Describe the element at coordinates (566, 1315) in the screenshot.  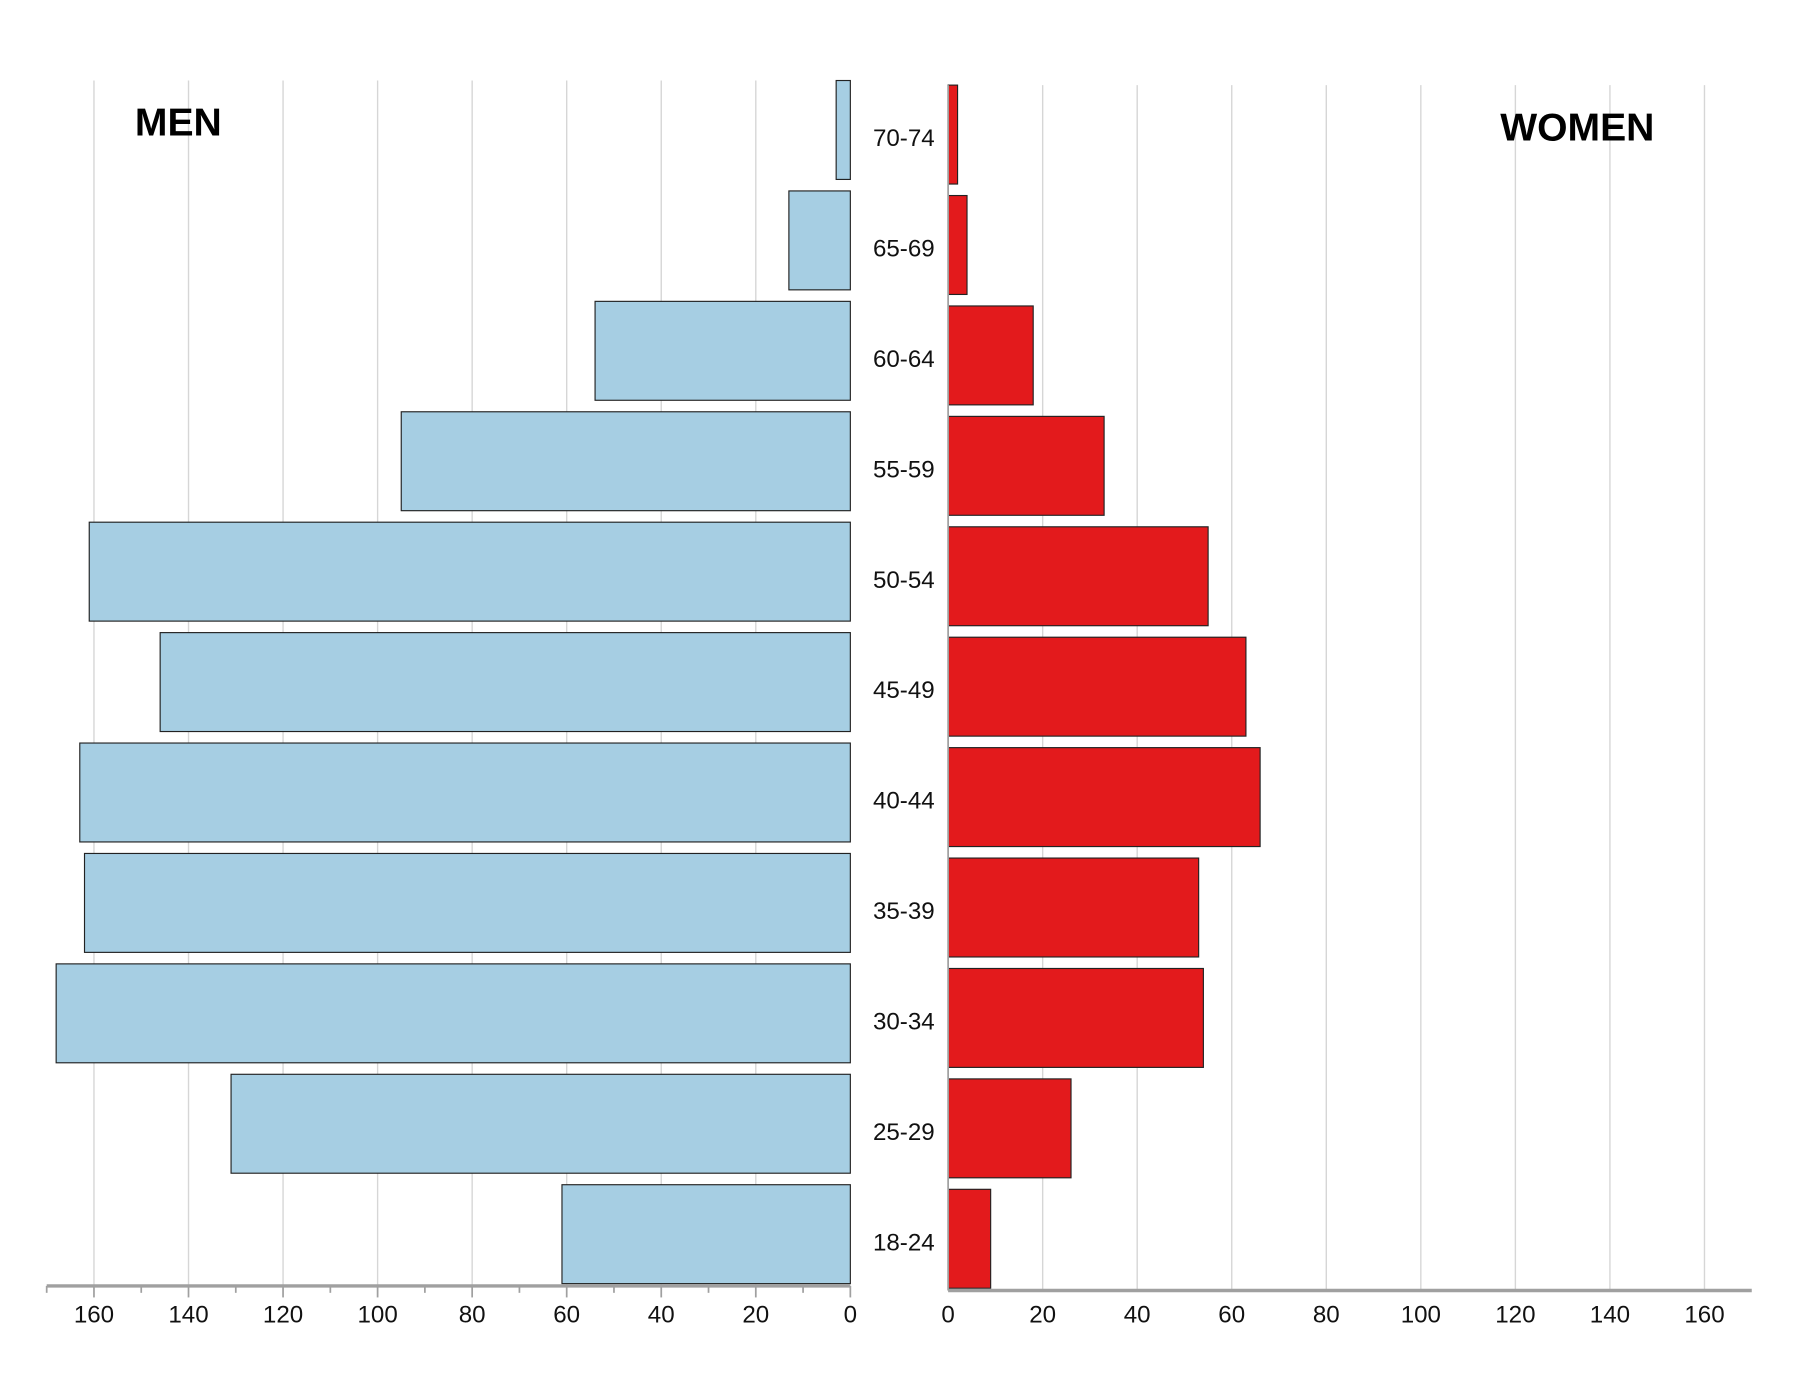
I see `tick-label-left: 60` at that location.